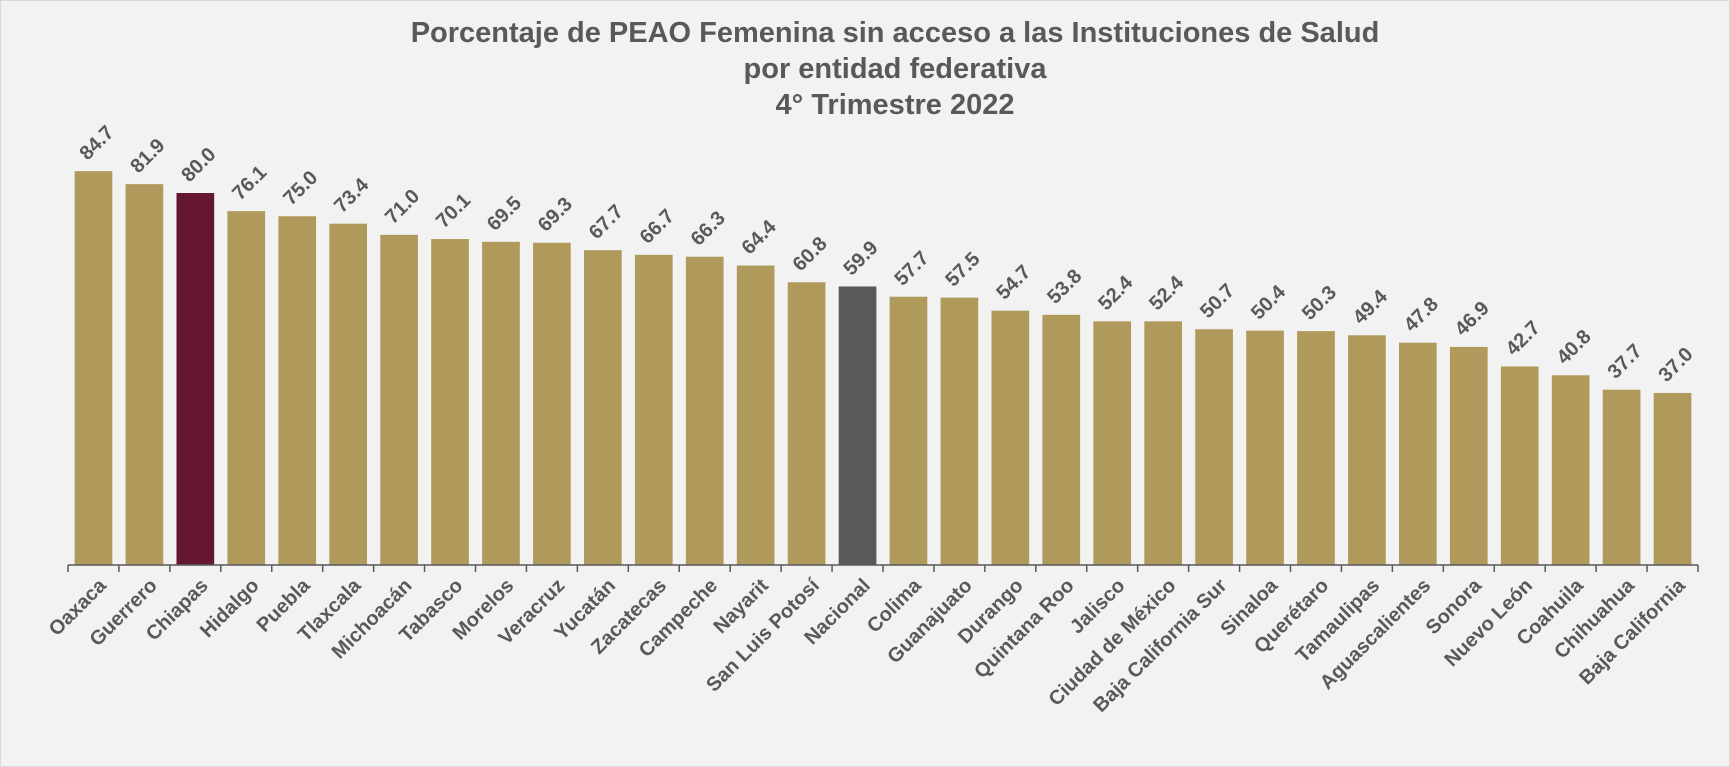 This screenshot has height=767, width=1730. I want to click on chart-subtitle: por entidad federativa, so click(896, 69).